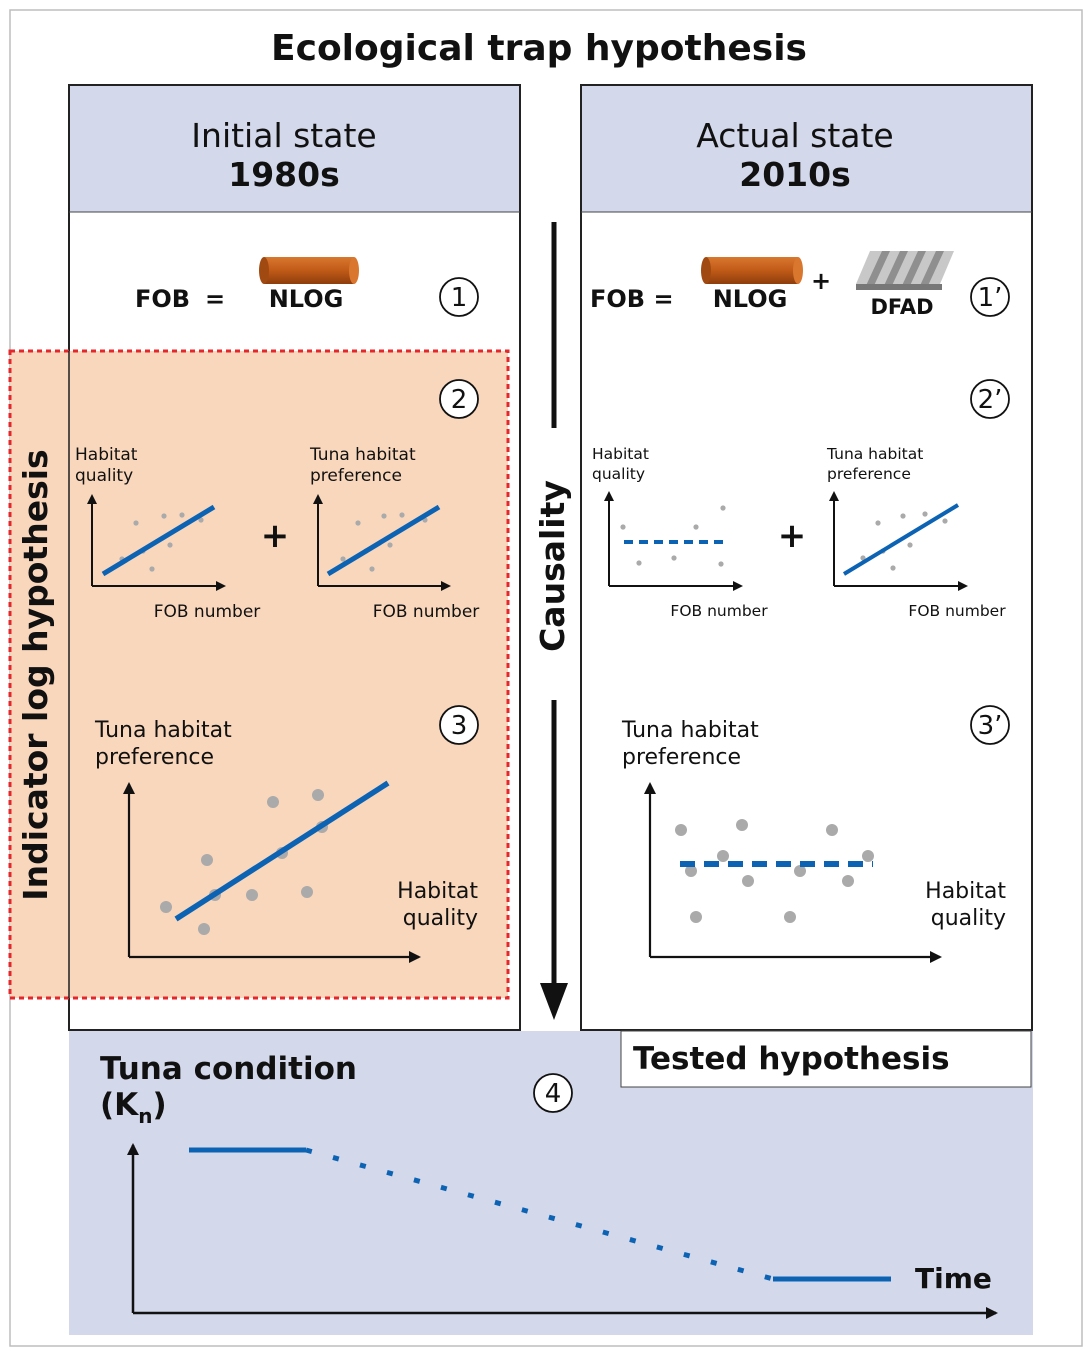 The image size is (1090, 1351). What do you see at coordinates (750, 299) in the screenshot?
I see `right-nlog-label: NLOG` at bounding box center [750, 299].